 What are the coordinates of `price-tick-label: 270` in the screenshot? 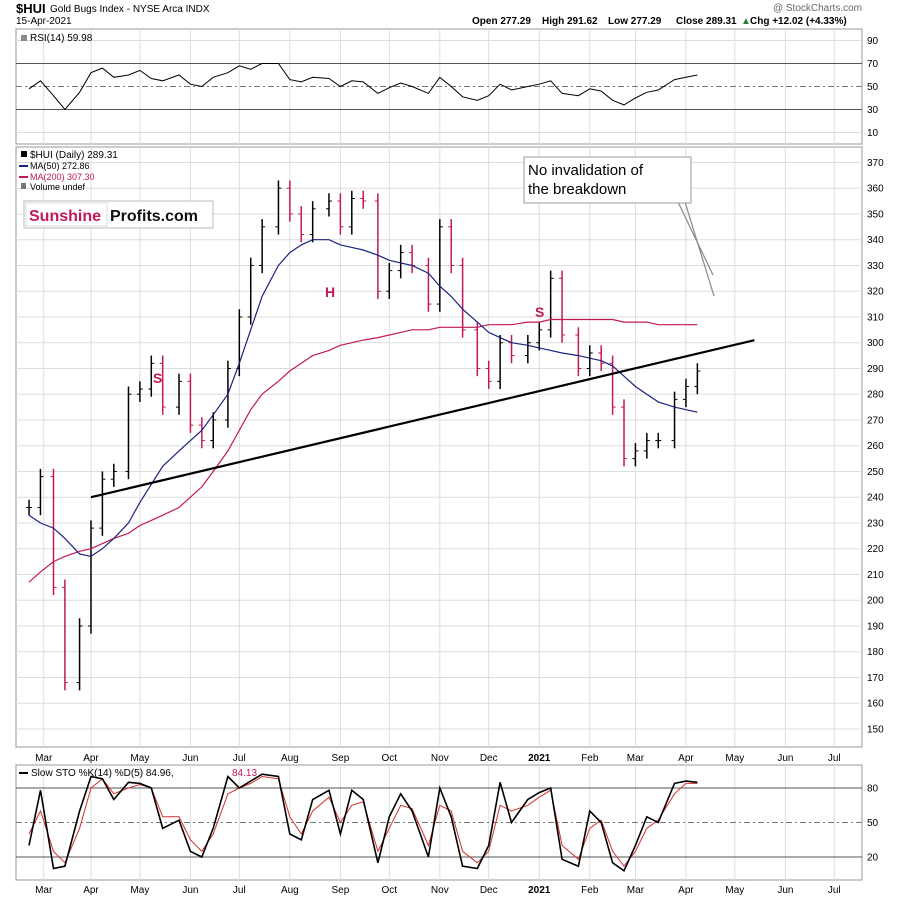 It's located at (875, 420).